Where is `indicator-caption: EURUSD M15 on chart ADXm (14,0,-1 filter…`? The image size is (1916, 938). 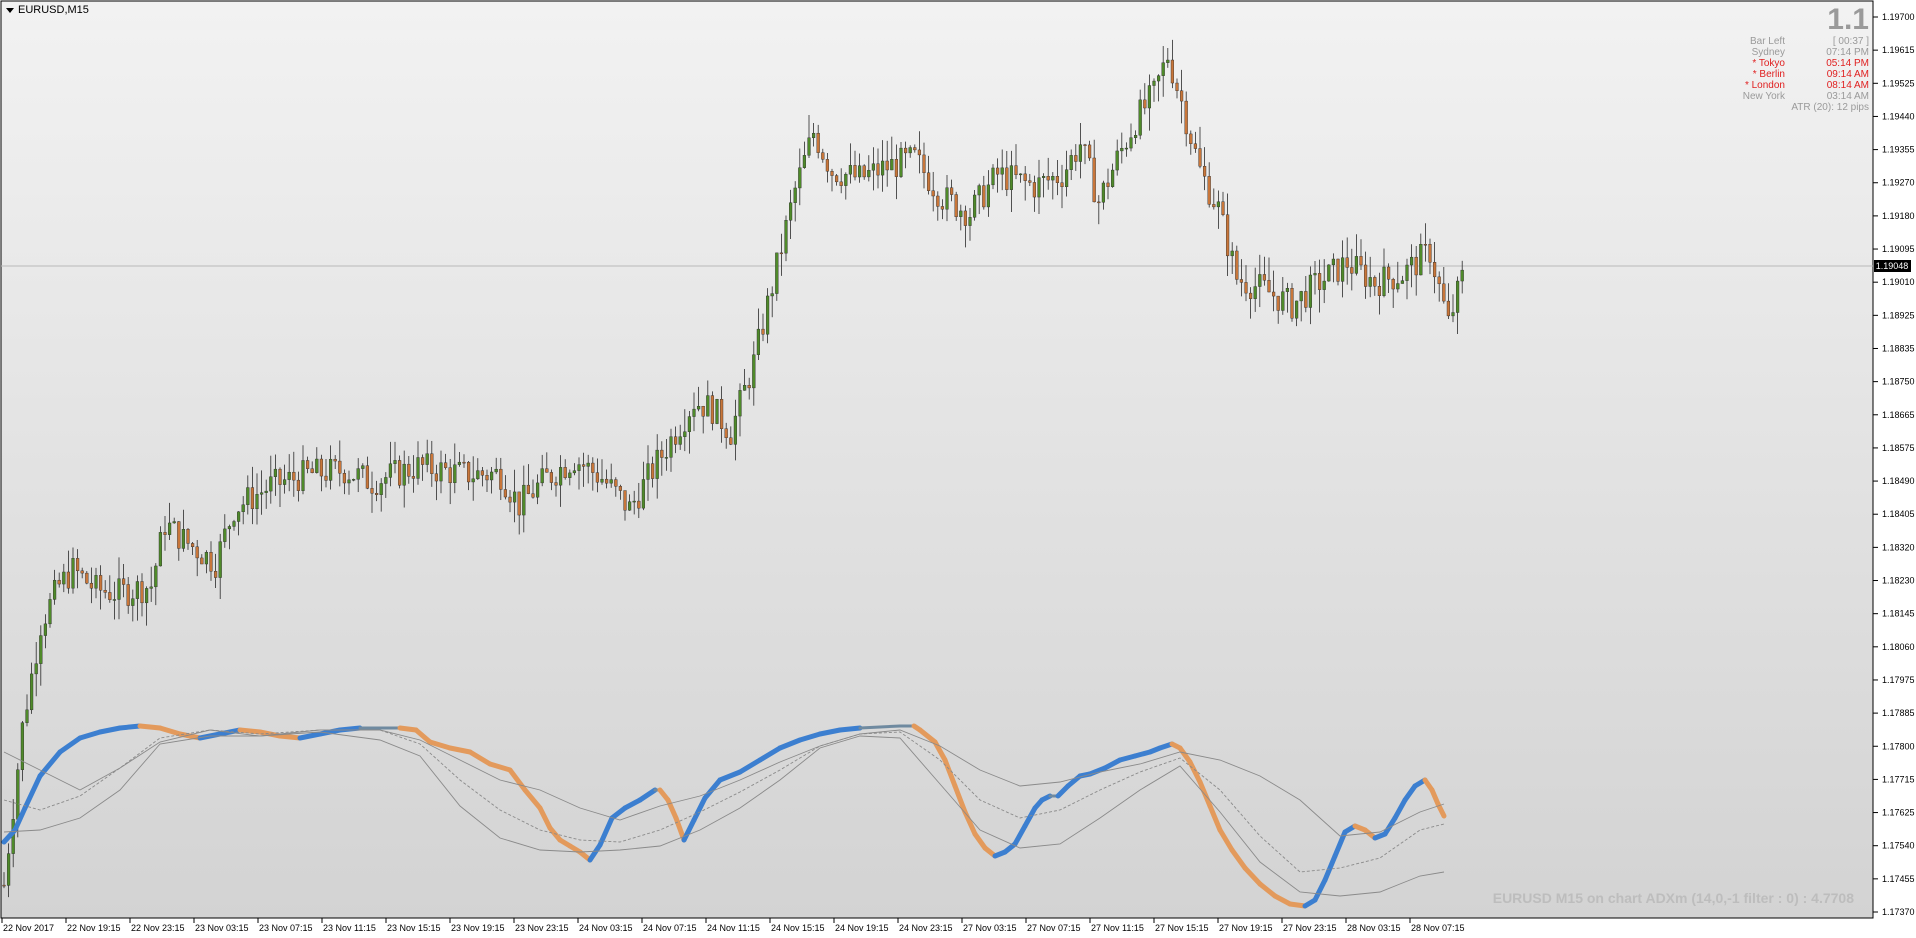 indicator-caption: EURUSD M15 on chart ADXm (14,0,-1 filter… is located at coordinates (1673, 898).